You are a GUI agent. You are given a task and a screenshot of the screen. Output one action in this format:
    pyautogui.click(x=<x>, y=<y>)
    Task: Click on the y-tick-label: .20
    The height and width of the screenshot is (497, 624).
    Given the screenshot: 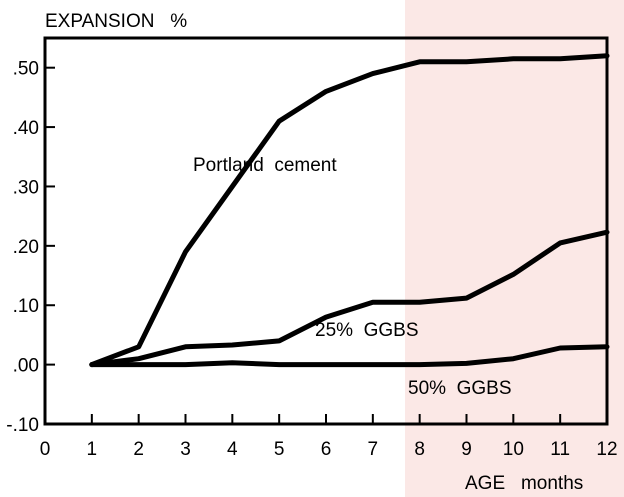 What is the action you would take?
    pyautogui.click(x=26, y=247)
    